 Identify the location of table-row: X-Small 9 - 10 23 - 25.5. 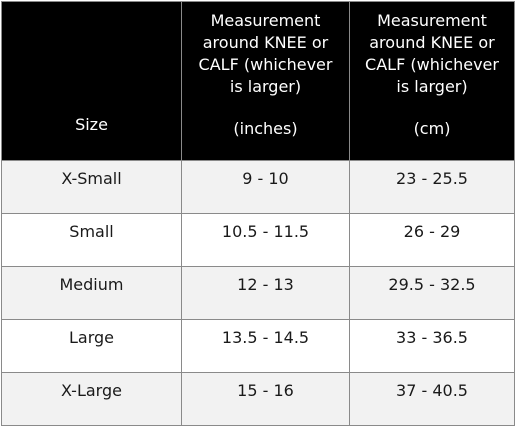
(258, 187).